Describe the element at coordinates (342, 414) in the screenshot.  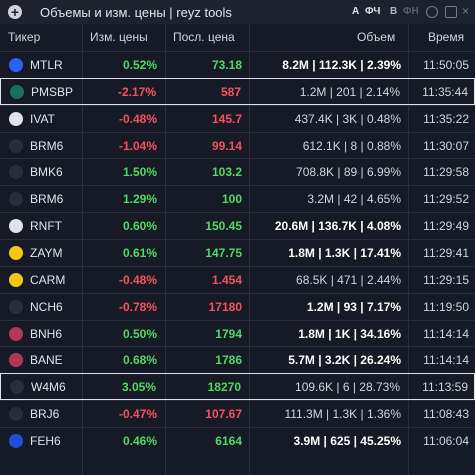
I see `volume: 111.3M | 1.3K | 1.36%` at that location.